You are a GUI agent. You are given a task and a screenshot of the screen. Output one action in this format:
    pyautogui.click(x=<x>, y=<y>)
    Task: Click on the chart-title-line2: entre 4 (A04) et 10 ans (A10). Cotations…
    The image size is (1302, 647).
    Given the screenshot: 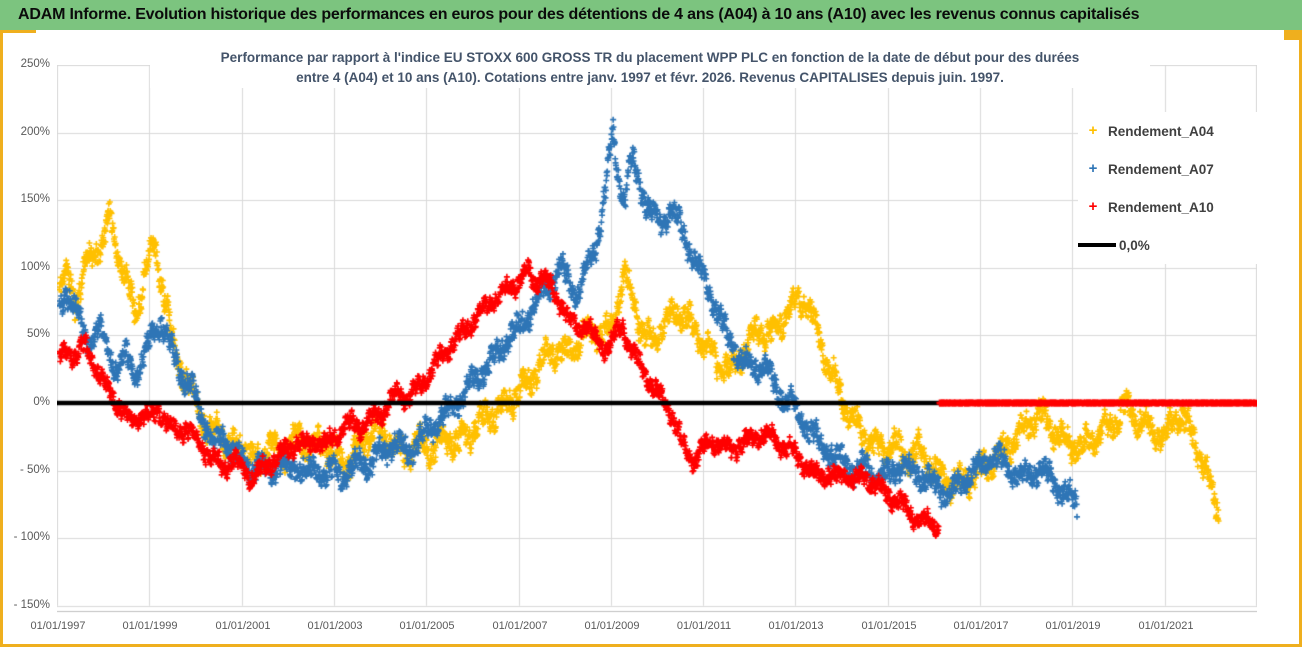 What is the action you would take?
    pyautogui.click(x=650, y=77)
    